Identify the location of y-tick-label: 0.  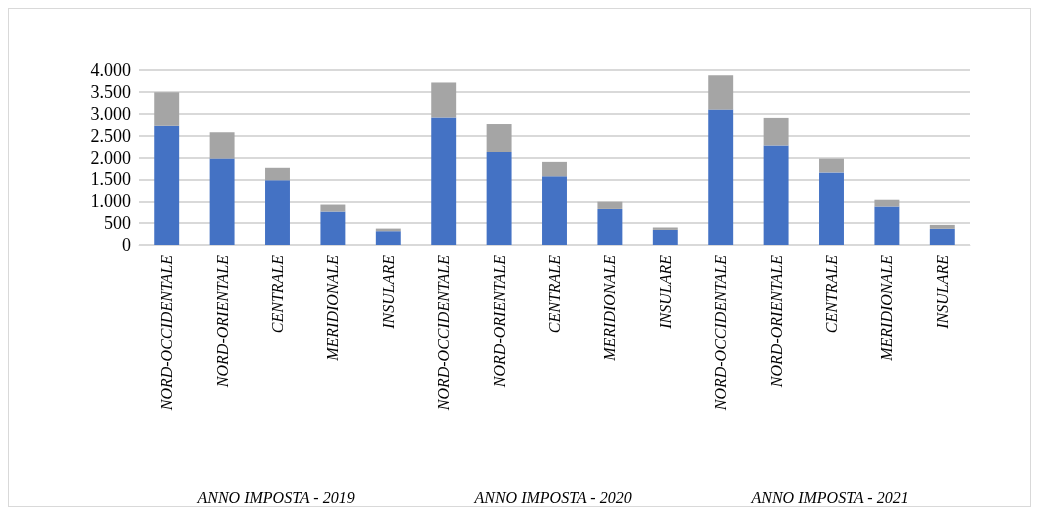
(126, 245).